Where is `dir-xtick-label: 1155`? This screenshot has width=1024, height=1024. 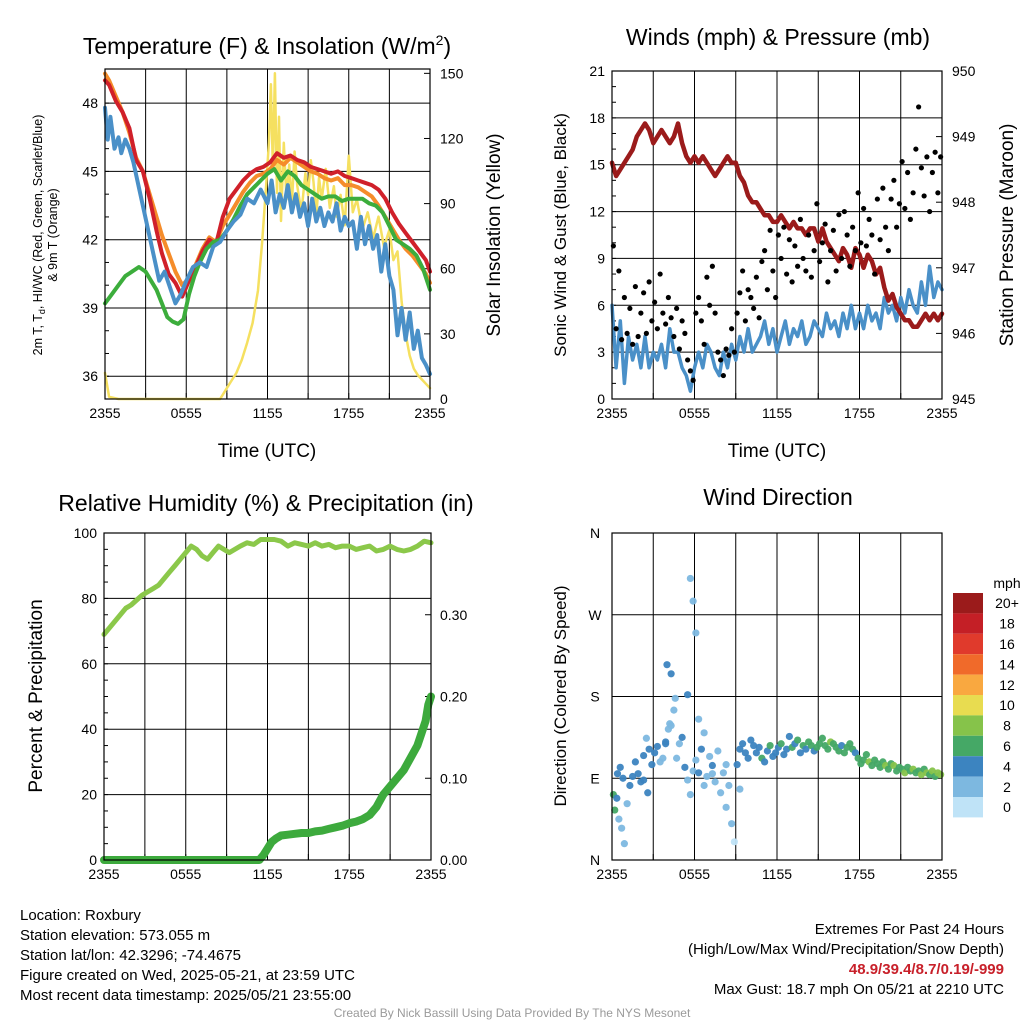
dir-xtick-label: 1155 is located at coordinates (777, 874).